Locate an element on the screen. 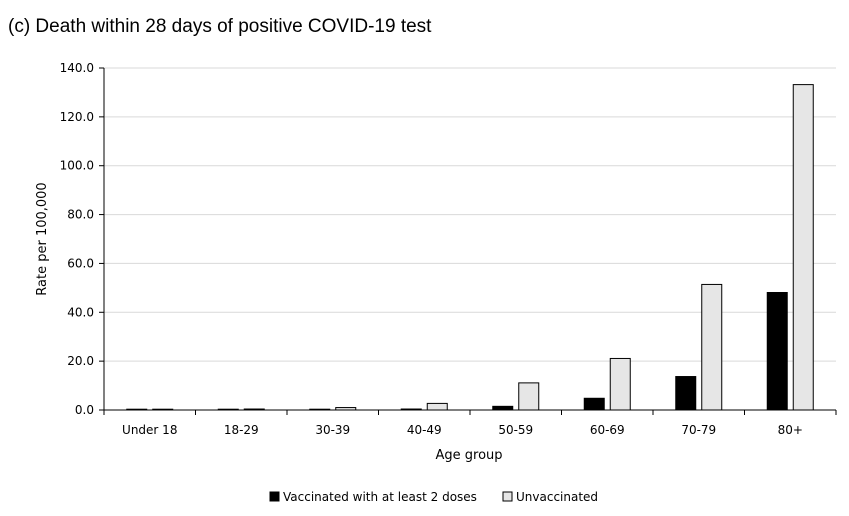 The width and height of the screenshot is (849, 516). y-tick-label: 100.0 is located at coordinates (77, 166).